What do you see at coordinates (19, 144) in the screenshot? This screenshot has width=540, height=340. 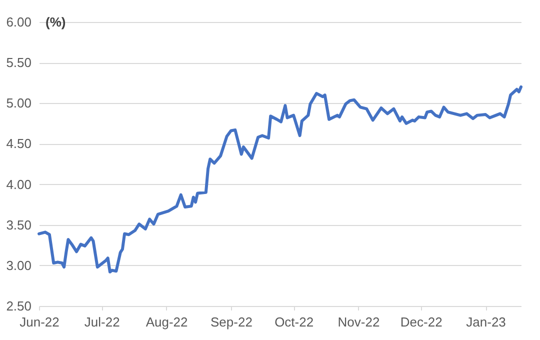 I see `y-tick-label: 4.50` at bounding box center [19, 144].